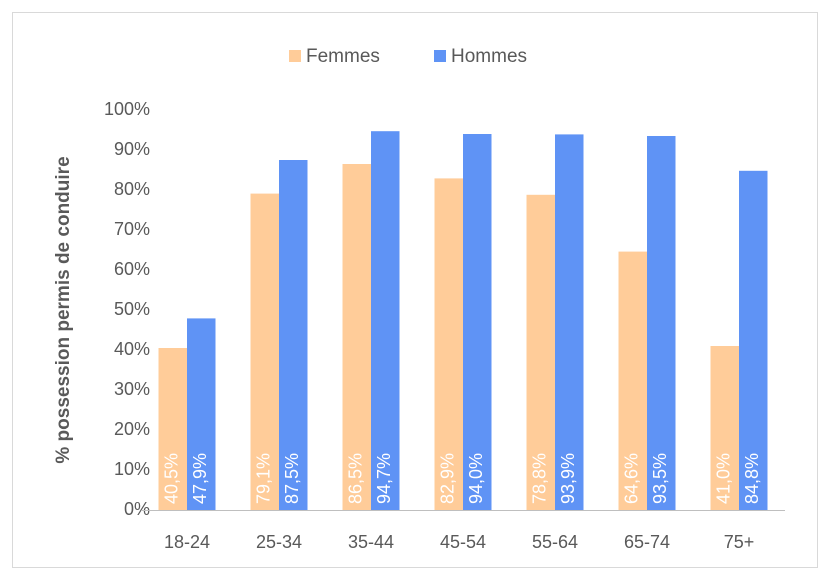  What do you see at coordinates (132, 349) in the screenshot?
I see `y-tick-label: 40%` at bounding box center [132, 349].